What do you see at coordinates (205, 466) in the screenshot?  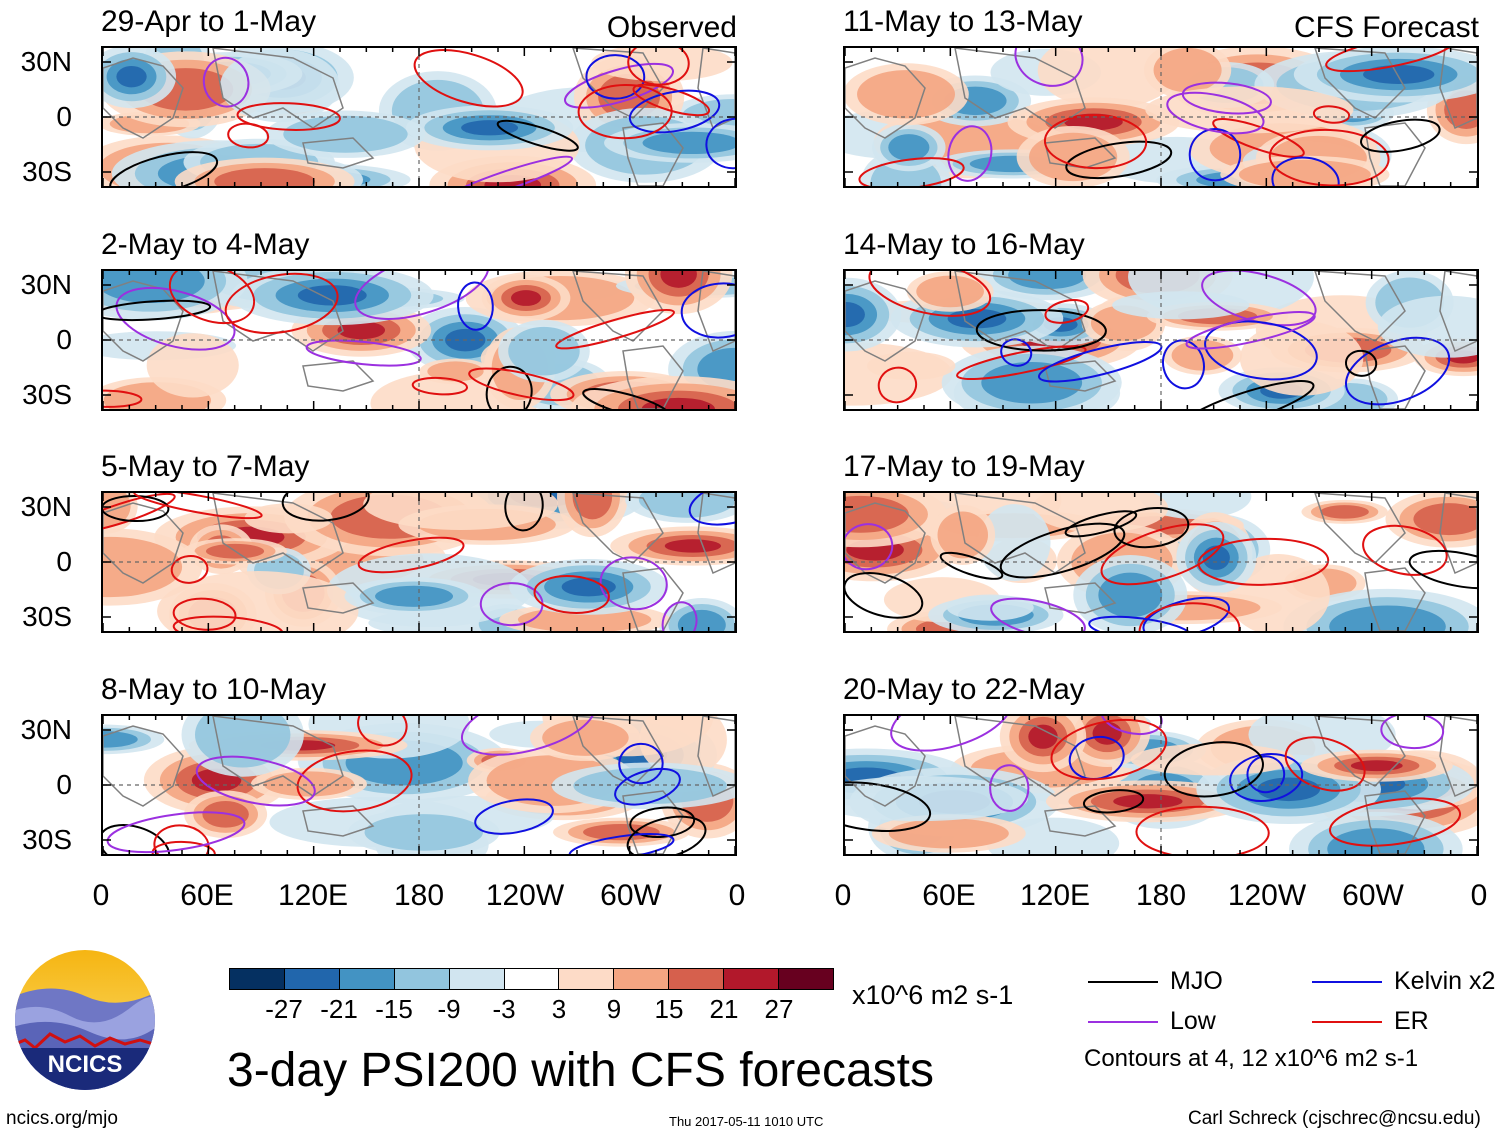 I see `panel-title: 5-May to 7-May` at bounding box center [205, 466].